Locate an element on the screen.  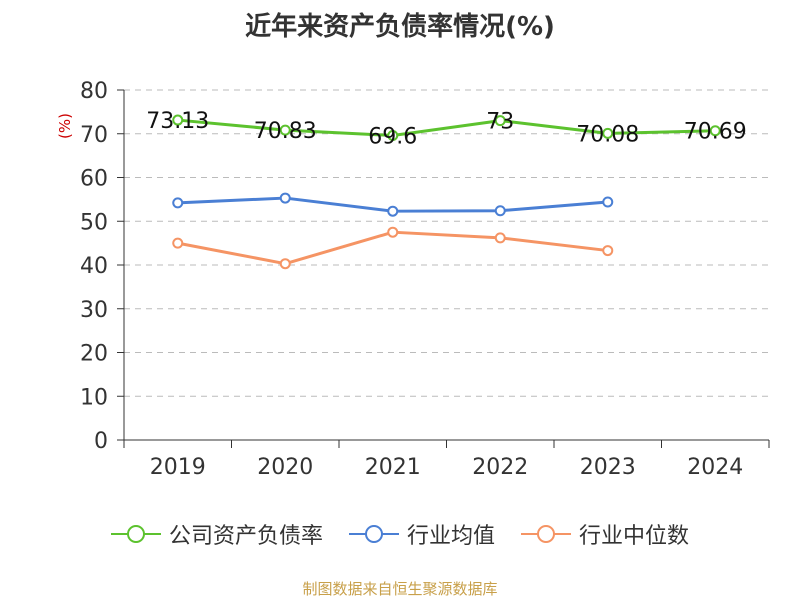
legend-item-industry-average: 行业均值 is located at coordinates (421, 534).